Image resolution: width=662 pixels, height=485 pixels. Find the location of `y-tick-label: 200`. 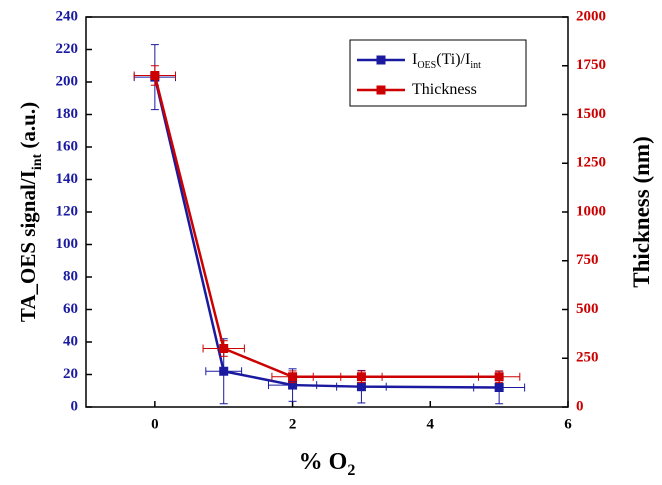

y-tick-label: 200 is located at coordinates (67, 81).